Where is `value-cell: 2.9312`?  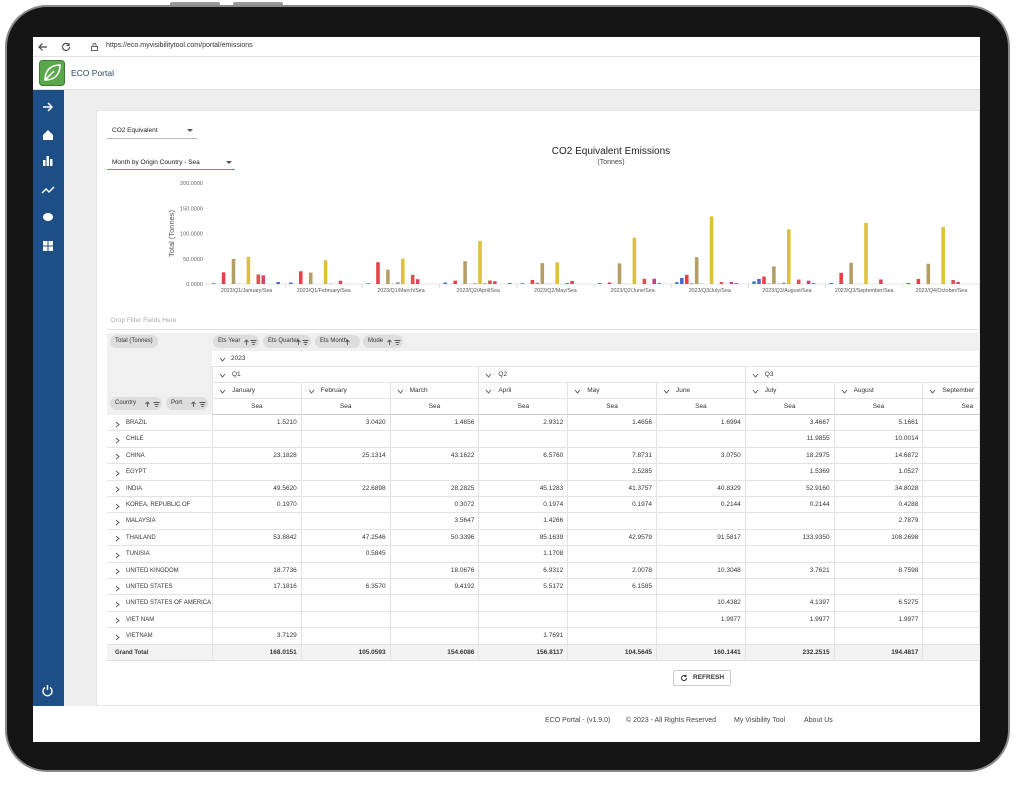 value-cell: 2.9312 is located at coordinates (523, 423).